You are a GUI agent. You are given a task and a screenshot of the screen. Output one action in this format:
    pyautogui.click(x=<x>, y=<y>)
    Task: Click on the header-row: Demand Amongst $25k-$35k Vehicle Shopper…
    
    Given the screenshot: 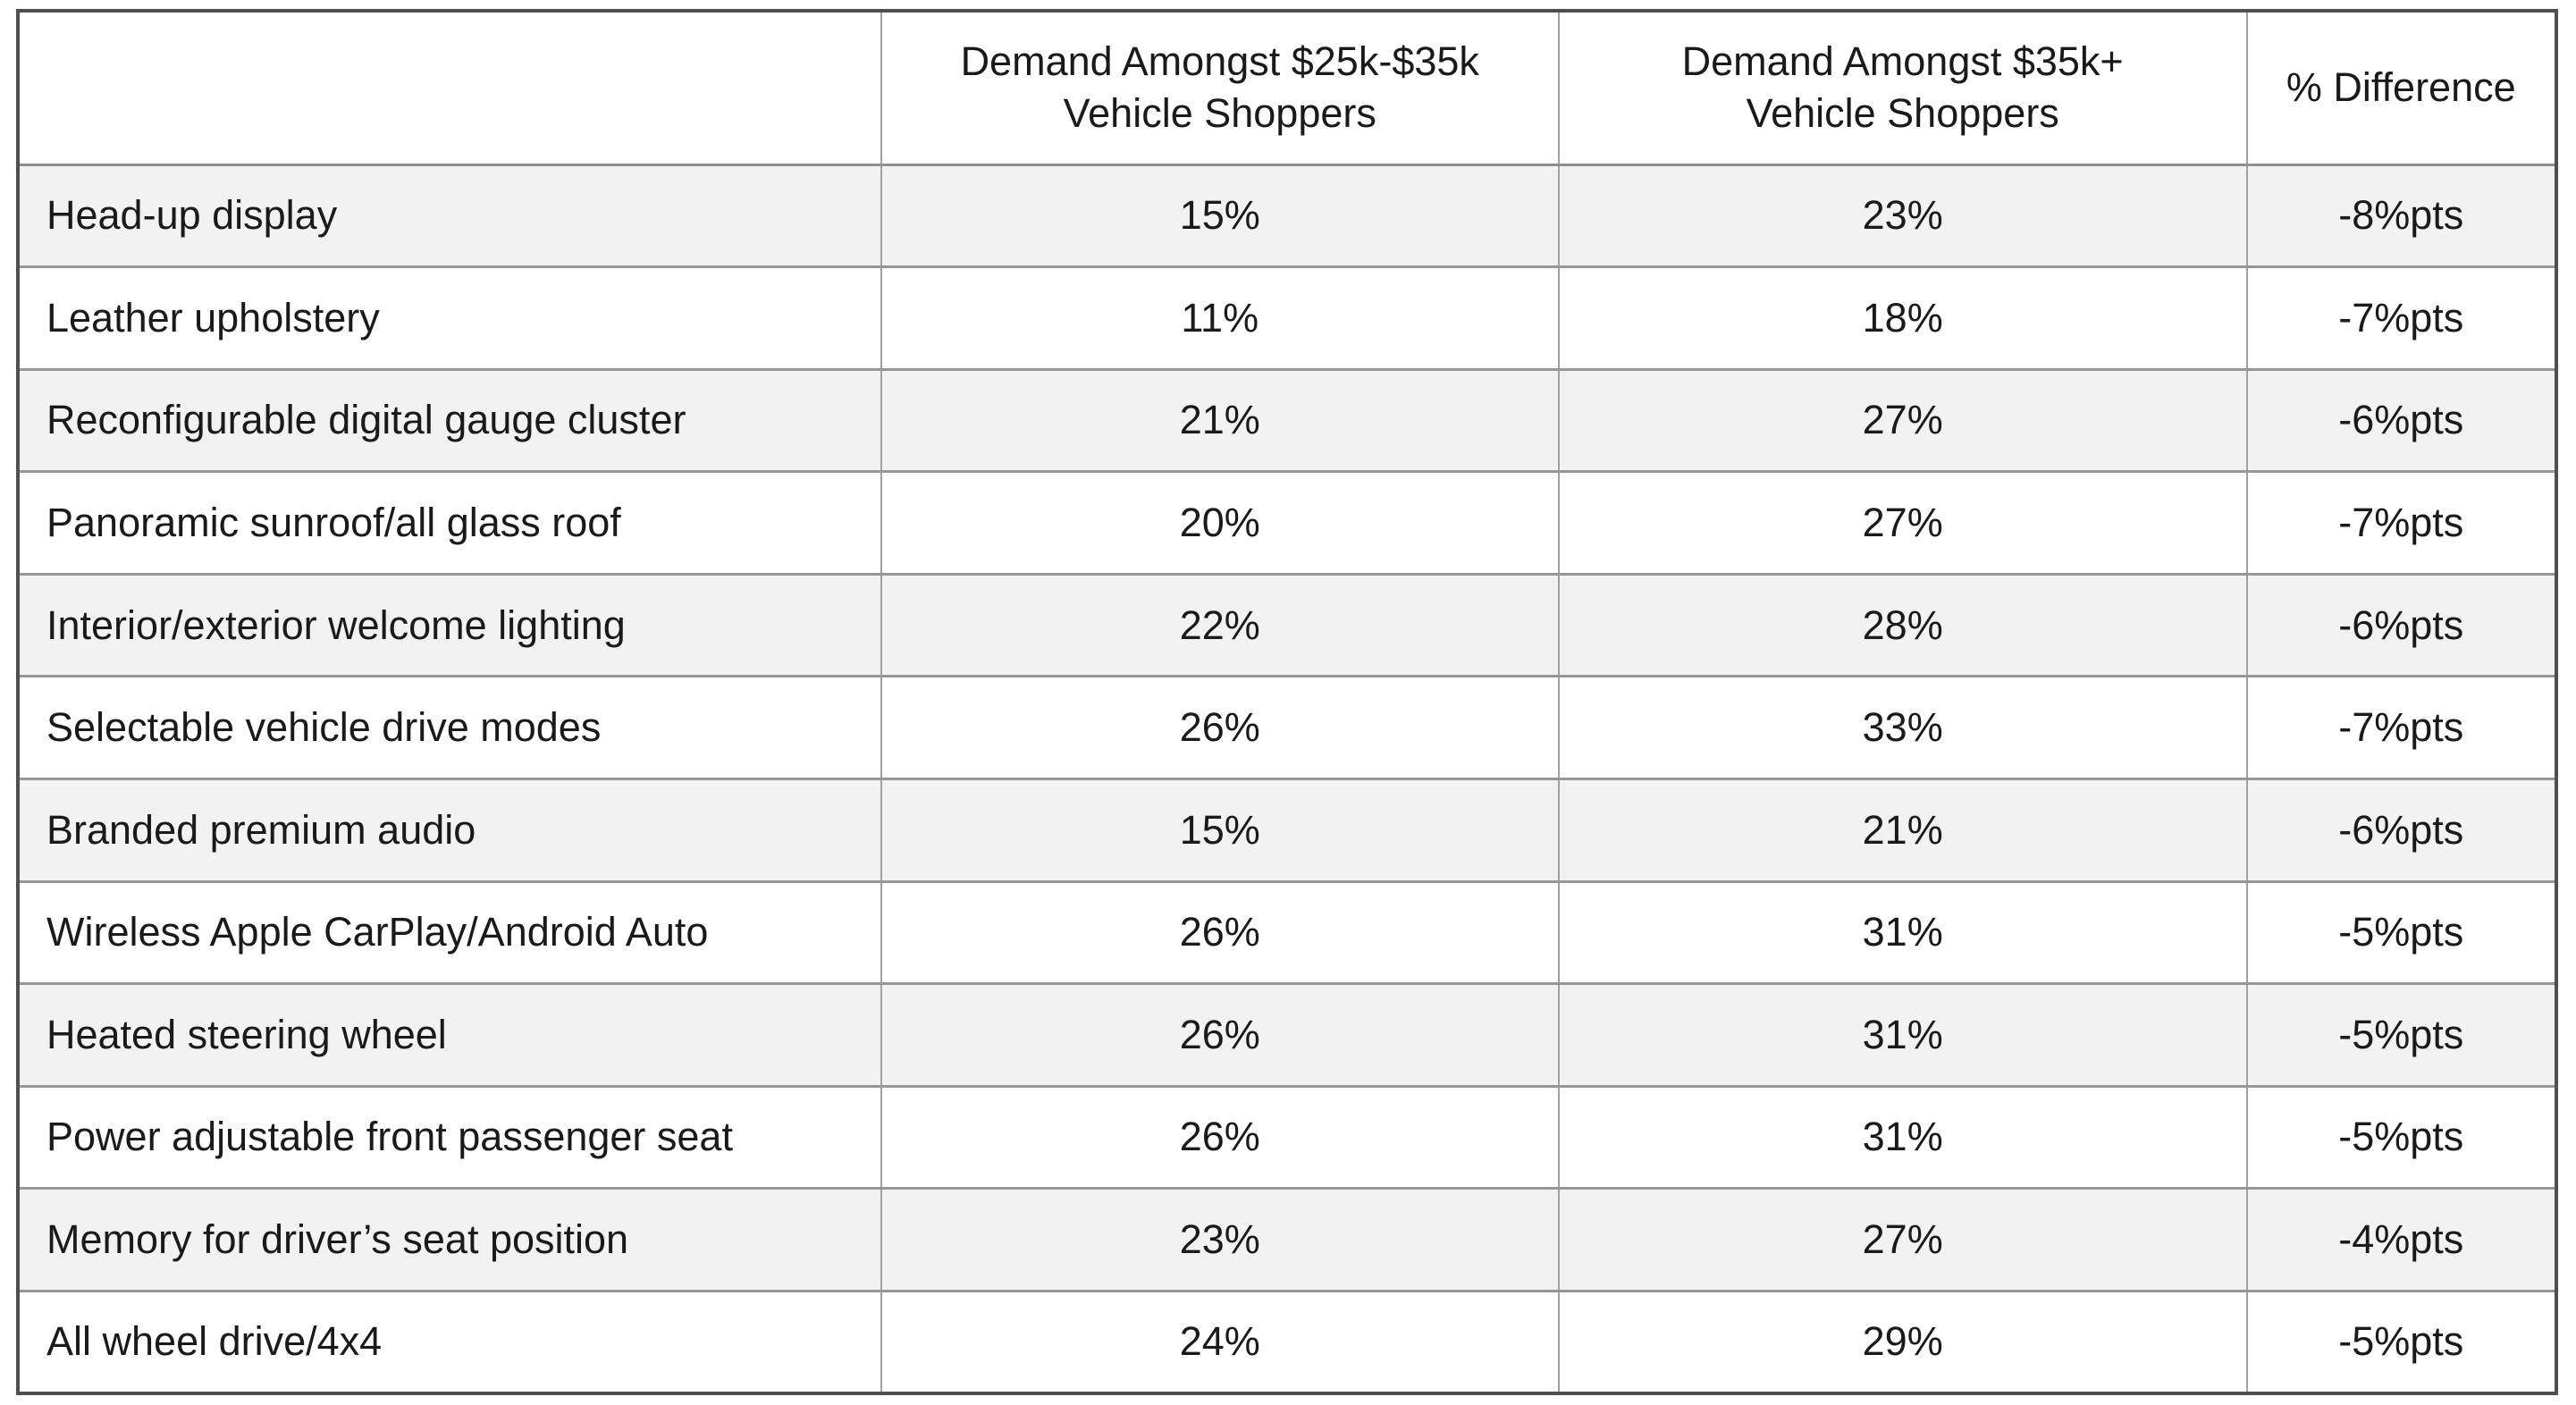 What is the action you would take?
    pyautogui.click(x=1287, y=88)
    